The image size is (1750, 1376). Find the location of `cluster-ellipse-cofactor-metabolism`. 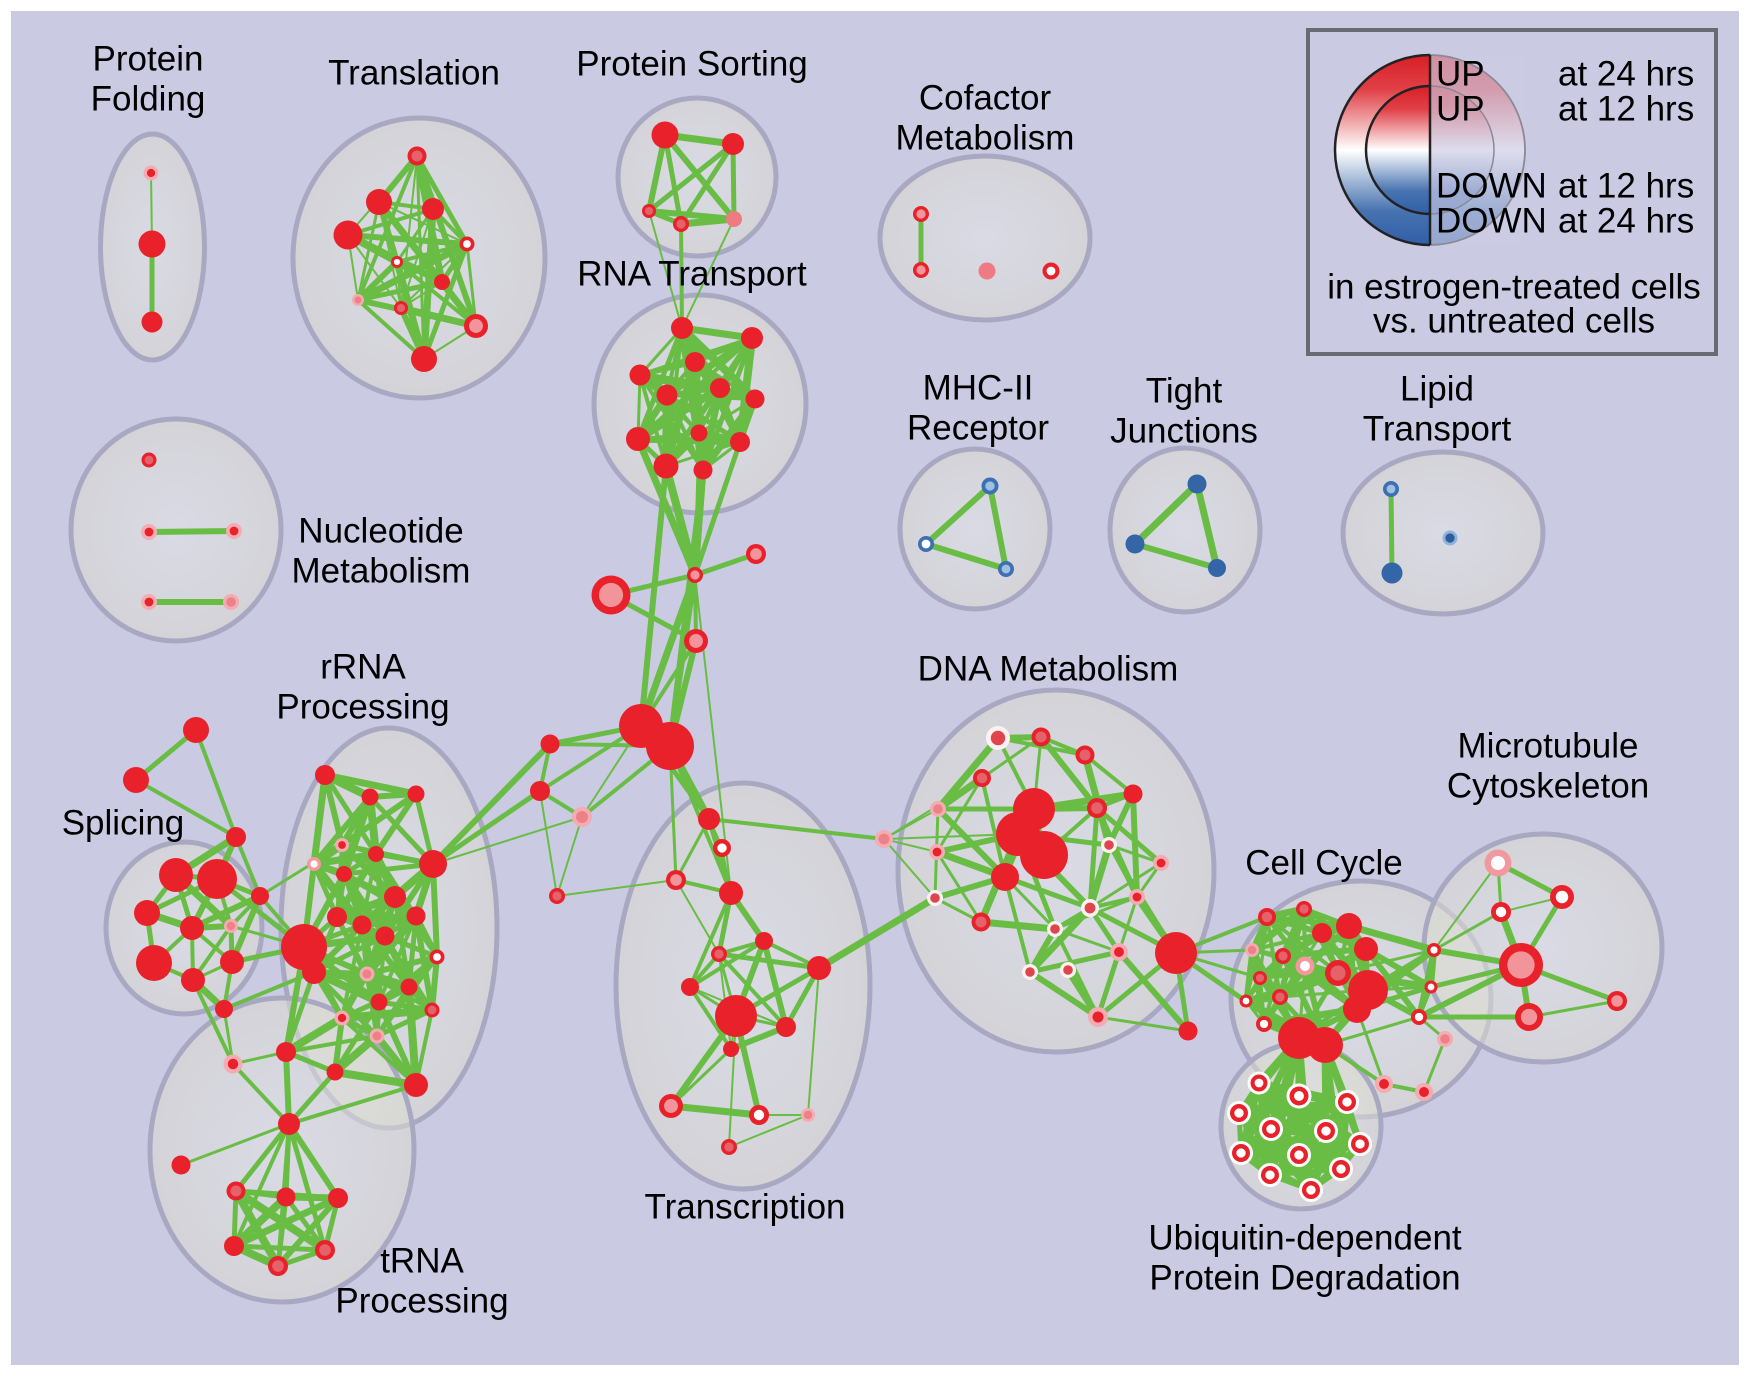

cluster-ellipse-cofactor-metabolism is located at coordinates (985, 238).